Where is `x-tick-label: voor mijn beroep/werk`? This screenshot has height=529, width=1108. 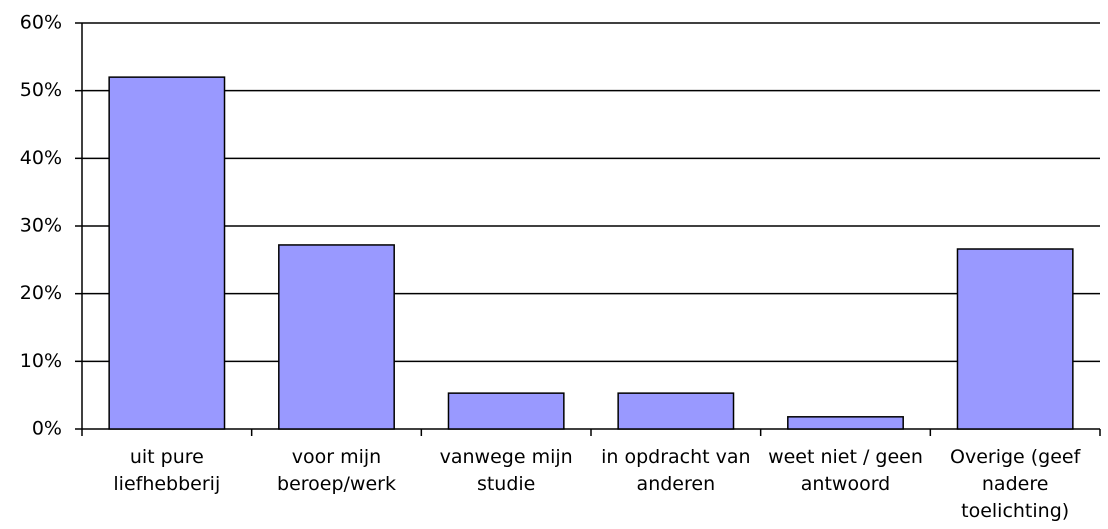
x-tick-label: voor mijn beroep/werk is located at coordinates (336, 470).